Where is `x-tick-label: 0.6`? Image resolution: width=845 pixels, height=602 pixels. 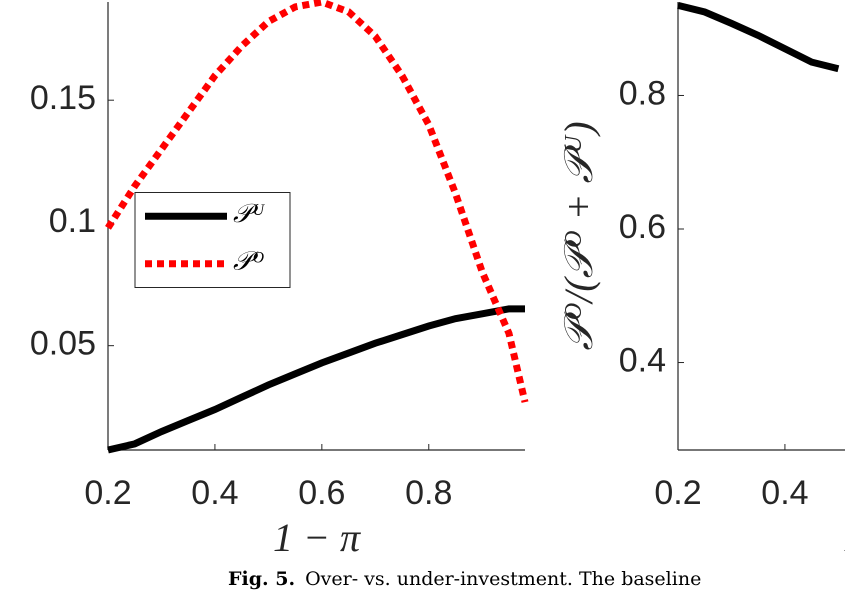 x-tick-label: 0.6 is located at coordinates (321, 493).